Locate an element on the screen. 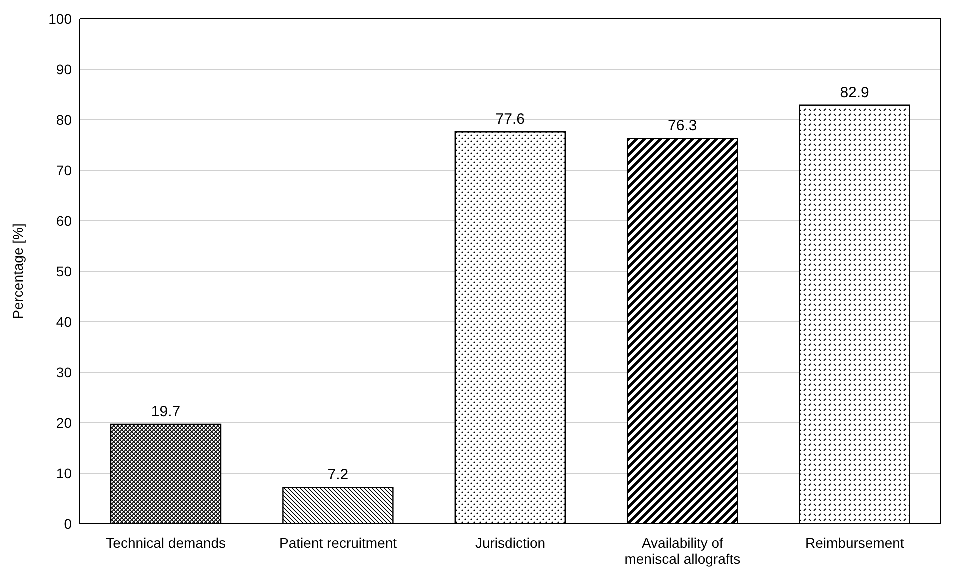  y-tick-label: 100 is located at coordinates (60, 18).